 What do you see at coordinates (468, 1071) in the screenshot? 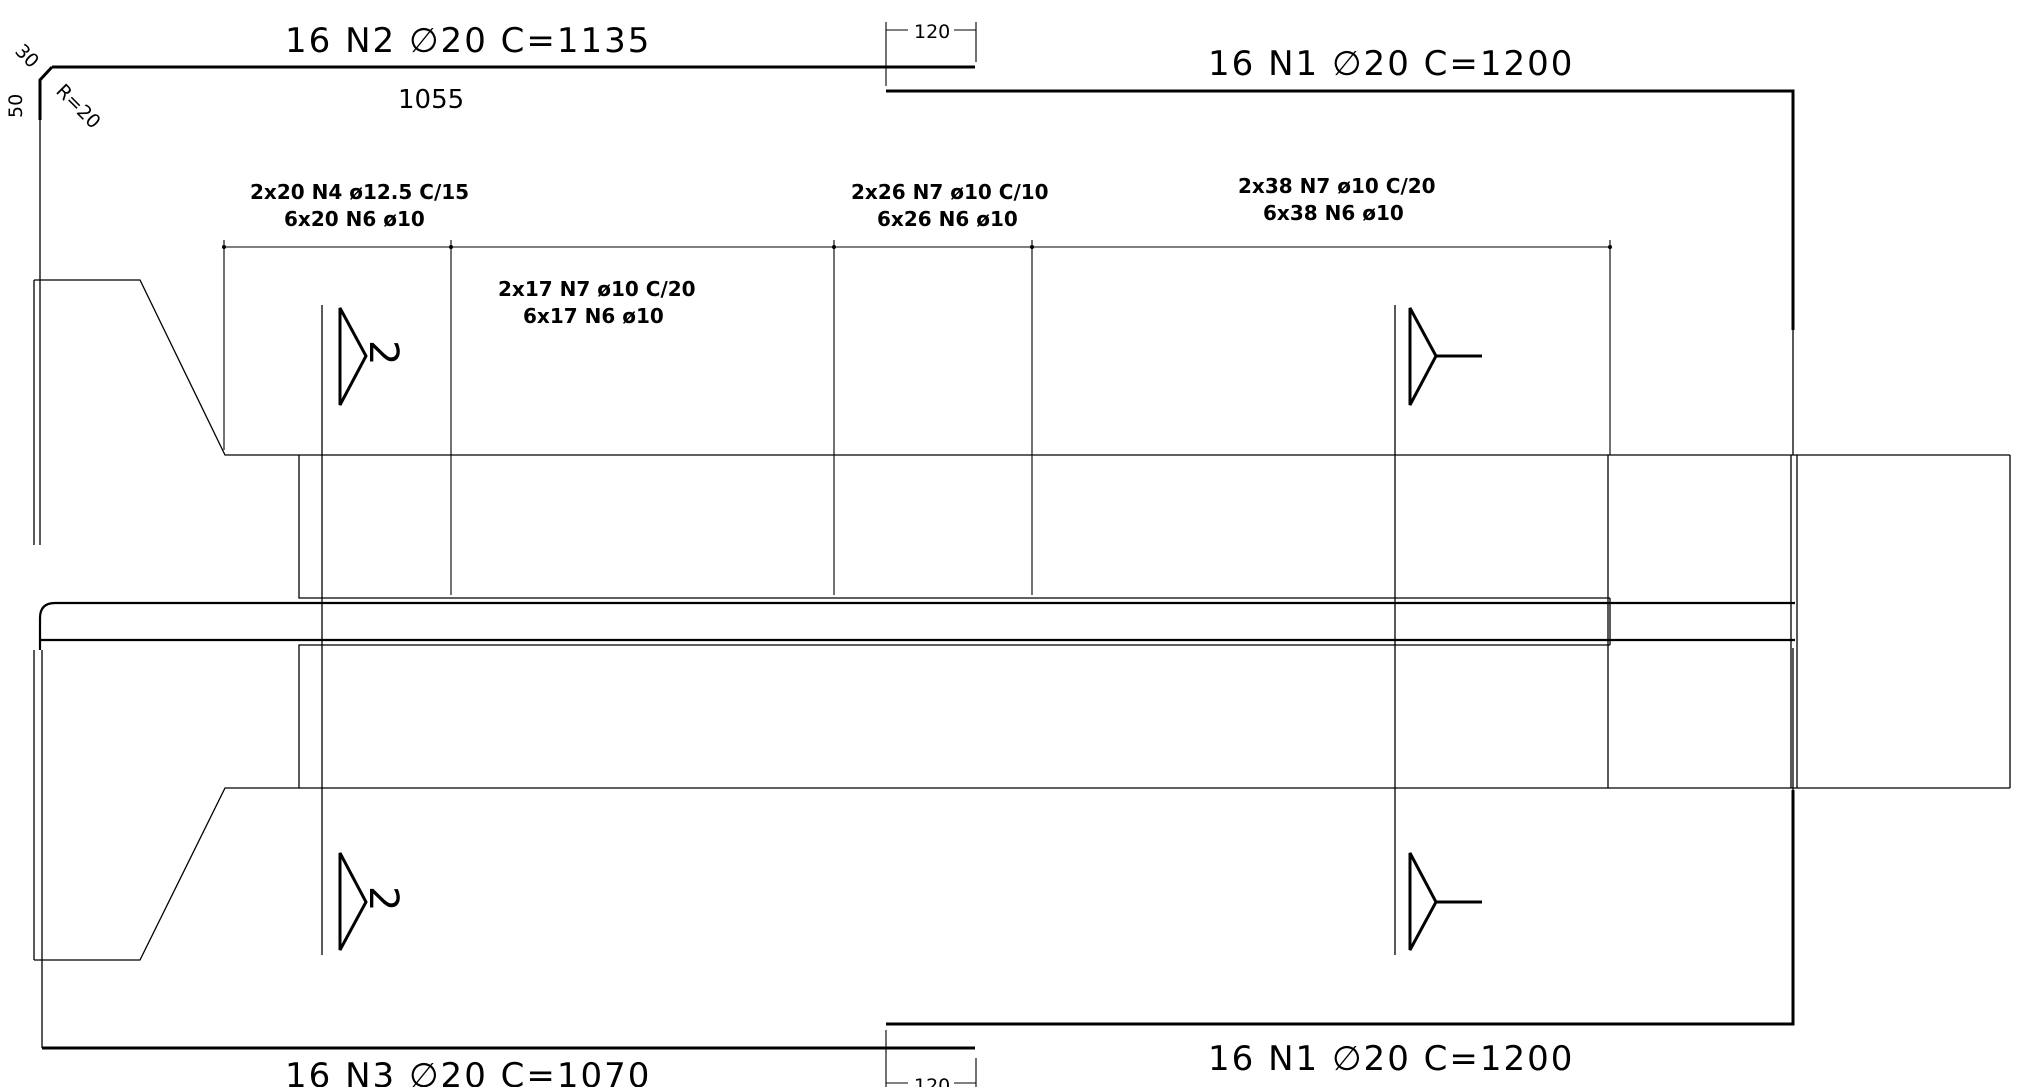
I see `bar-n3-label: 16 N3 ∅20 C=1070` at bounding box center [468, 1071].